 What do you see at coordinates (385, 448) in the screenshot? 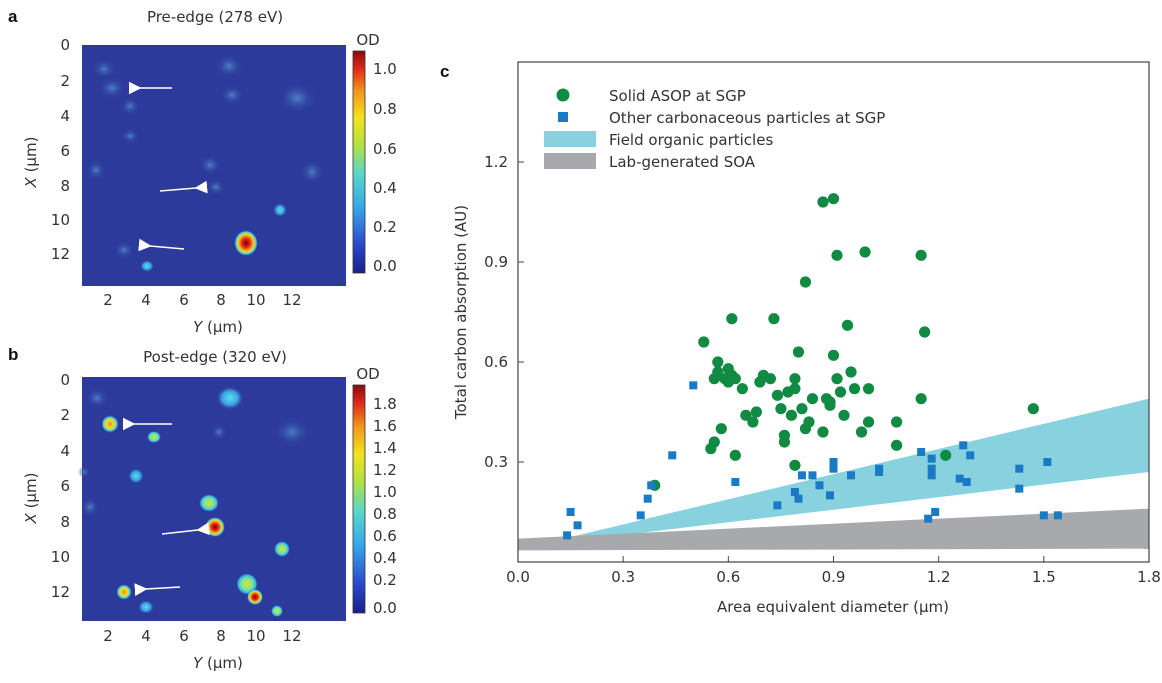
I see `colorbar-tick: 1.4` at bounding box center [385, 448].